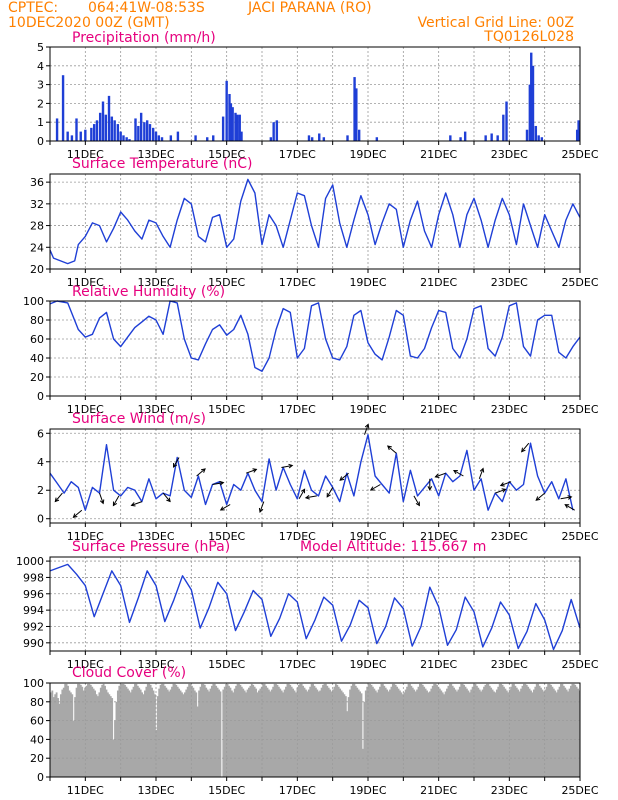  What do you see at coordinates (162, 164) in the screenshot?
I see `panel-title: Surface Temperature (nC)` at bounding box center [162, 164].